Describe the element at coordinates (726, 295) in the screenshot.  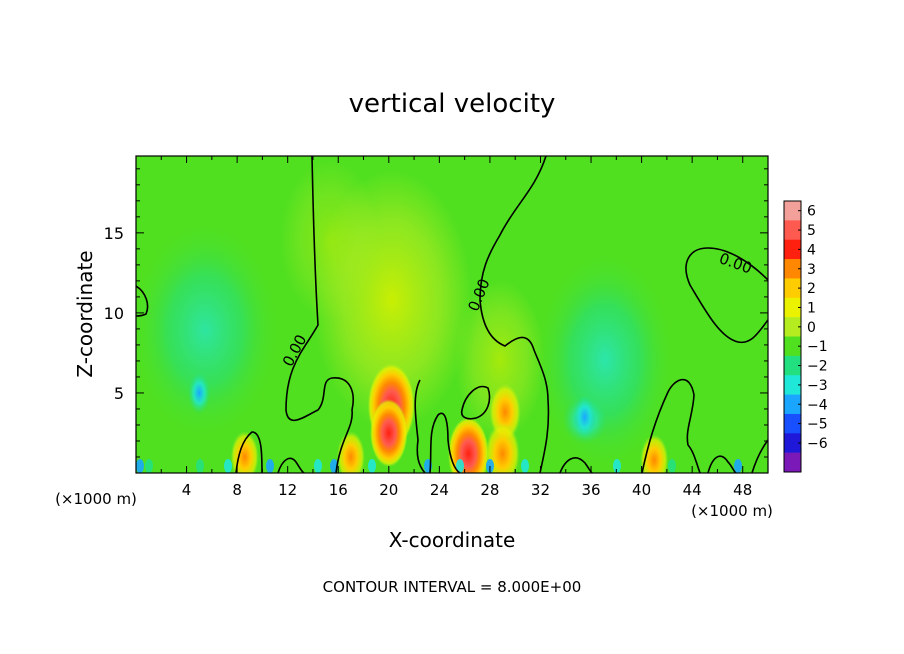
I see `contour-right-loop` at that location.